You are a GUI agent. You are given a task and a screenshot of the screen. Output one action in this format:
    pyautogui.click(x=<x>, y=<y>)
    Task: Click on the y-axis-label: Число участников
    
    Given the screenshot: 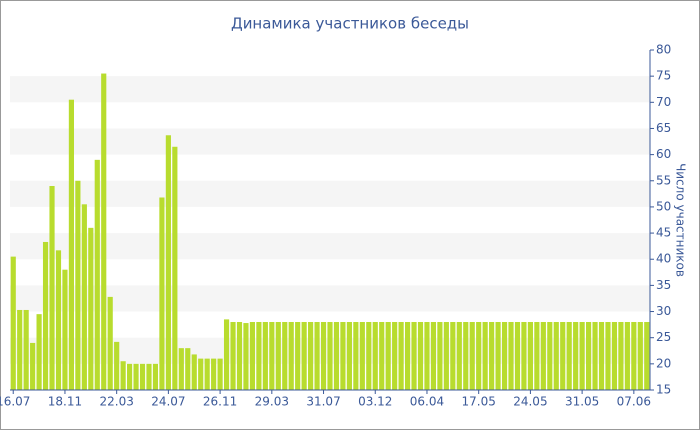 What is the action you would take?
    pyautogui.click(x=681, y=220)
    